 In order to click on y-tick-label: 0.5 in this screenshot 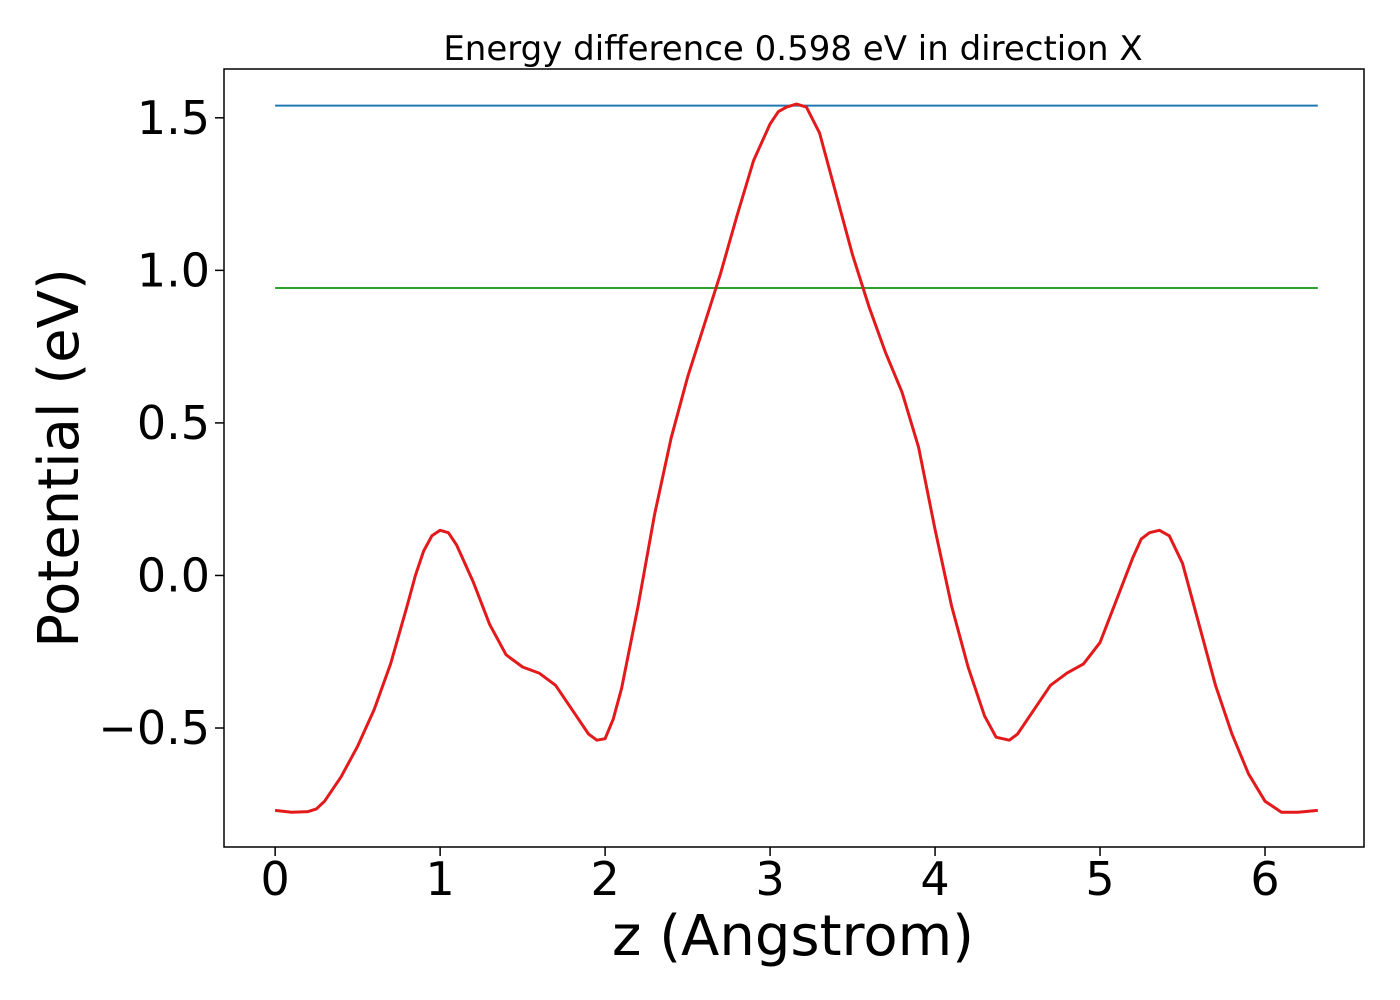, I will do `click(173, 423)`.